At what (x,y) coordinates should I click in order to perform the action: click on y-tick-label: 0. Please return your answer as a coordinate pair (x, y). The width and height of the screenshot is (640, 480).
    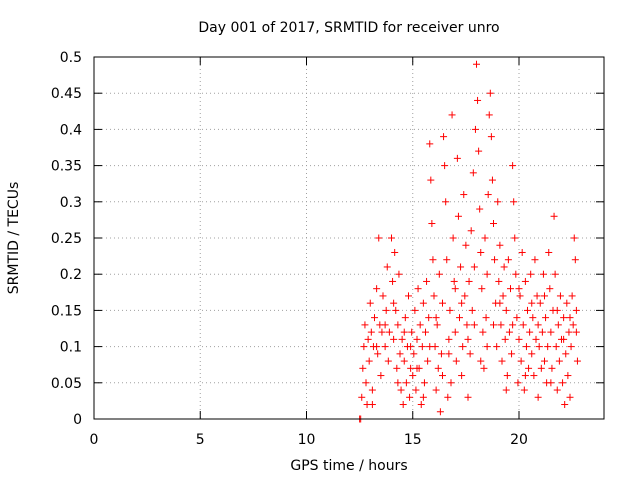
    Looking at the image, I should click on (77, 420).